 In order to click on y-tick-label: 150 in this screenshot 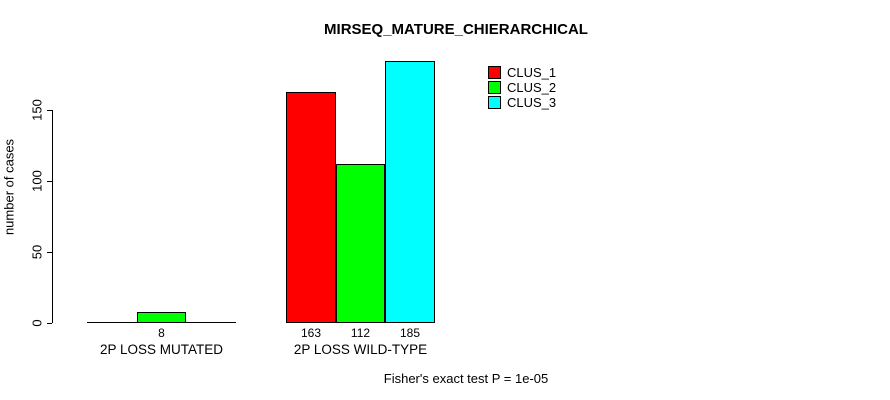, I will do `click(37, 110)`.